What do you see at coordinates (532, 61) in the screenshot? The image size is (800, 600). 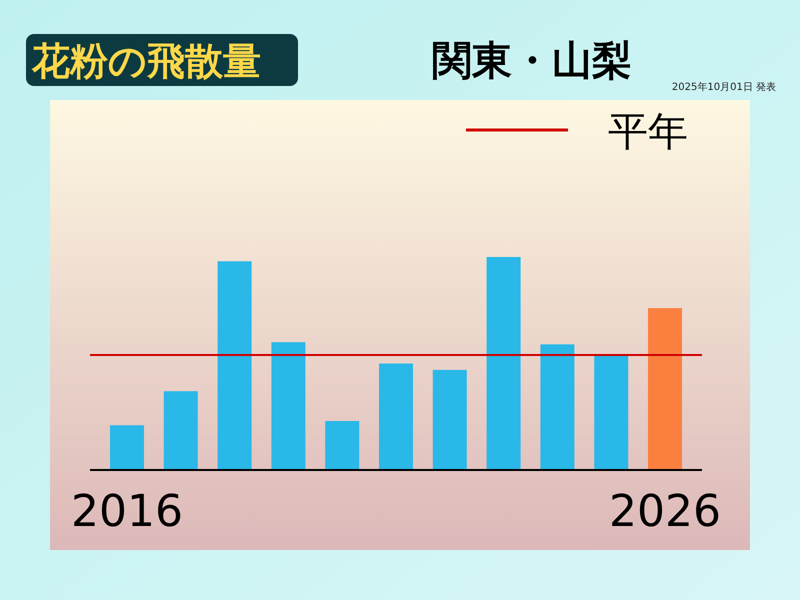 I see `chart-subtitle: 関東・山梨` at bounding box center [532, 61].